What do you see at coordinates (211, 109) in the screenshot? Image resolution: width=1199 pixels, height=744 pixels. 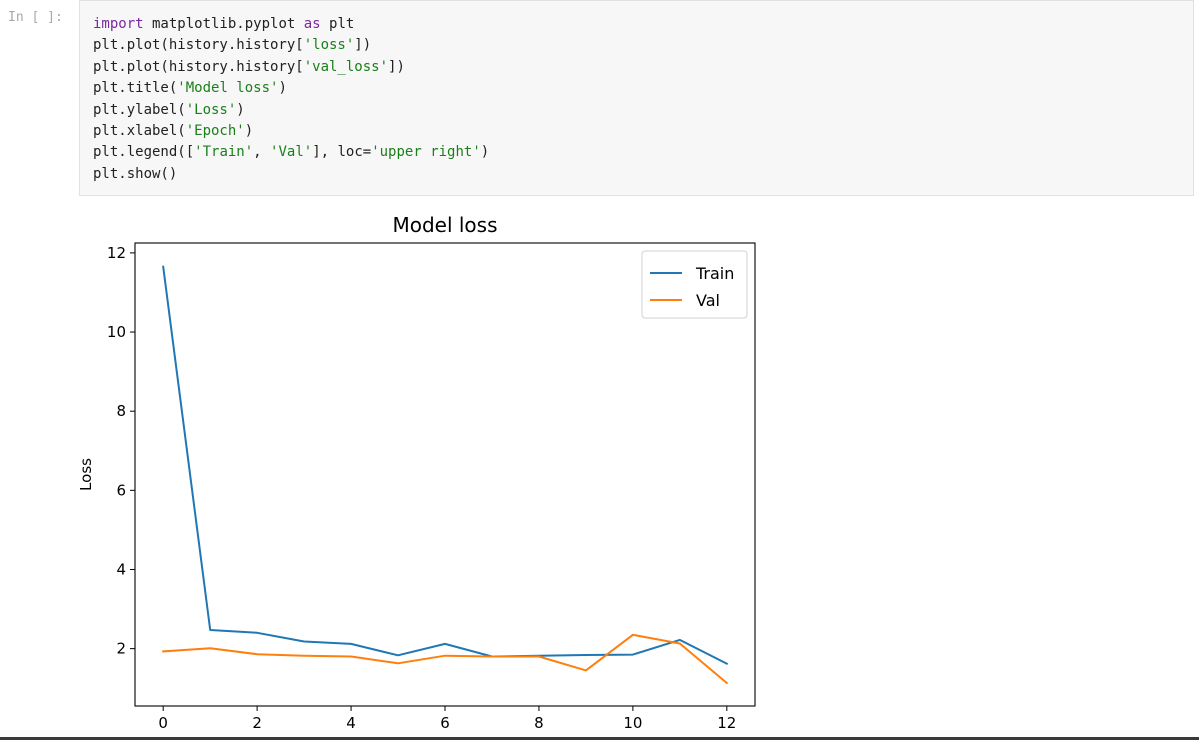 I see `code-token: 'Loss'` at bounding box center [211, 109].